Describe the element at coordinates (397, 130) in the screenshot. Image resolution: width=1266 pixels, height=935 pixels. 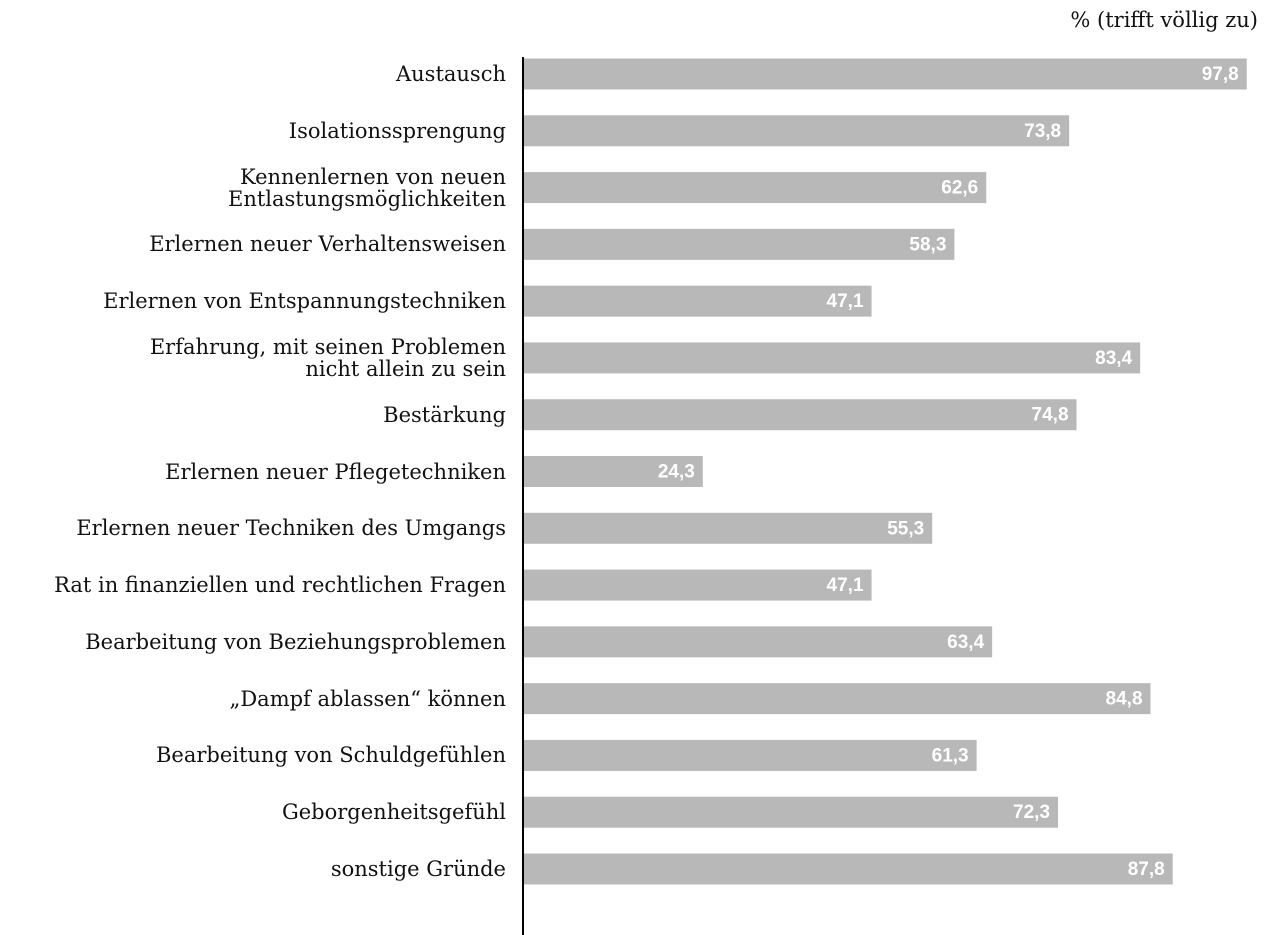
I see `category-label: Isolationssprengung` at that location.